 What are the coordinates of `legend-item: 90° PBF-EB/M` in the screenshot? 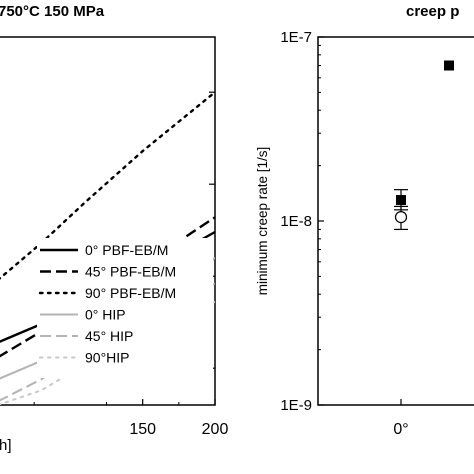 It's located at (107, 293).